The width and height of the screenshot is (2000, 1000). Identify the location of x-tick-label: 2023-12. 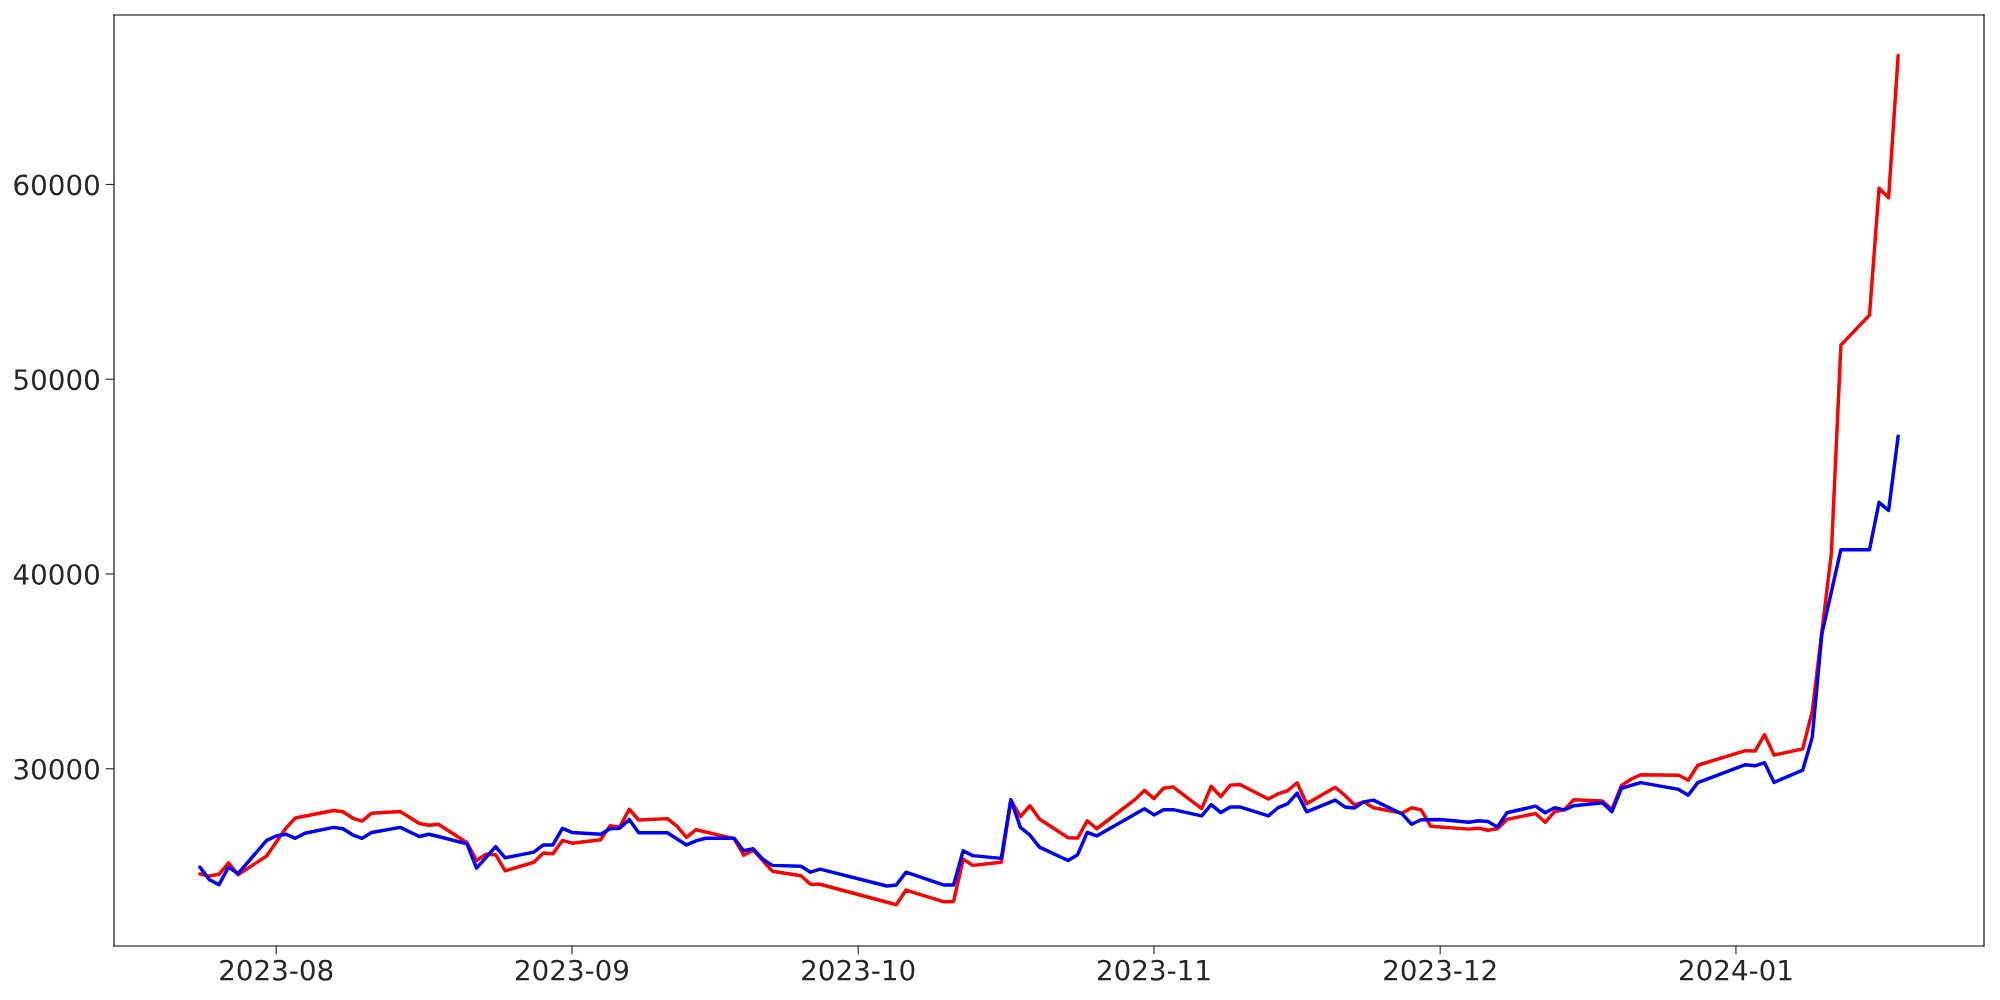
(1440, 970).